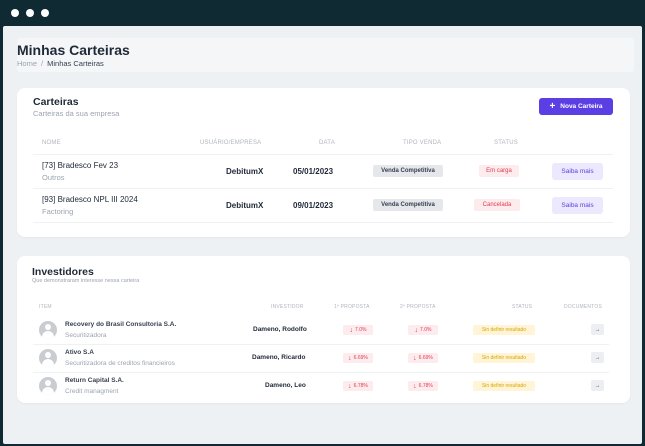 The width and height of the screenshot is (645, 446). Describe the element at coordinates (313, 171) in the screenshot. I see `carteira-date: 05/01/2023` at that location.